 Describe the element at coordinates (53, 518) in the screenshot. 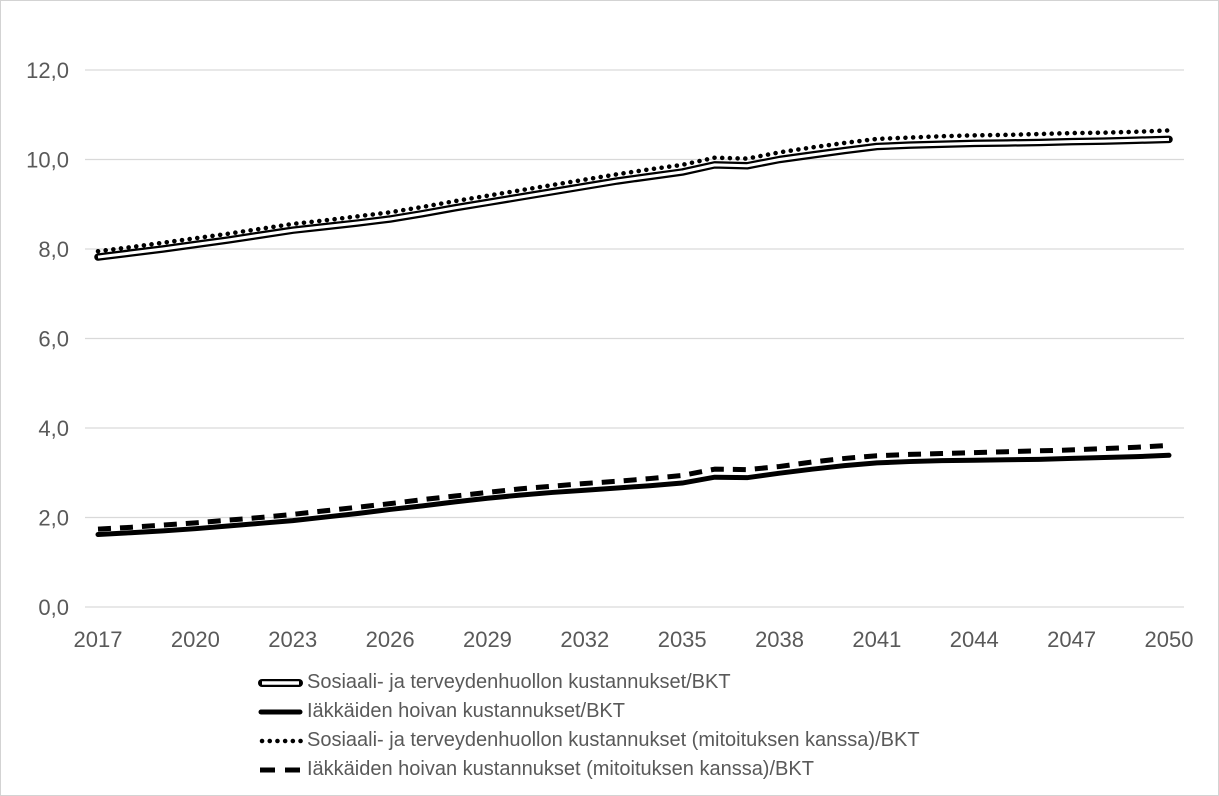

I see `y-axis-tick-label: 2,0` at that location.